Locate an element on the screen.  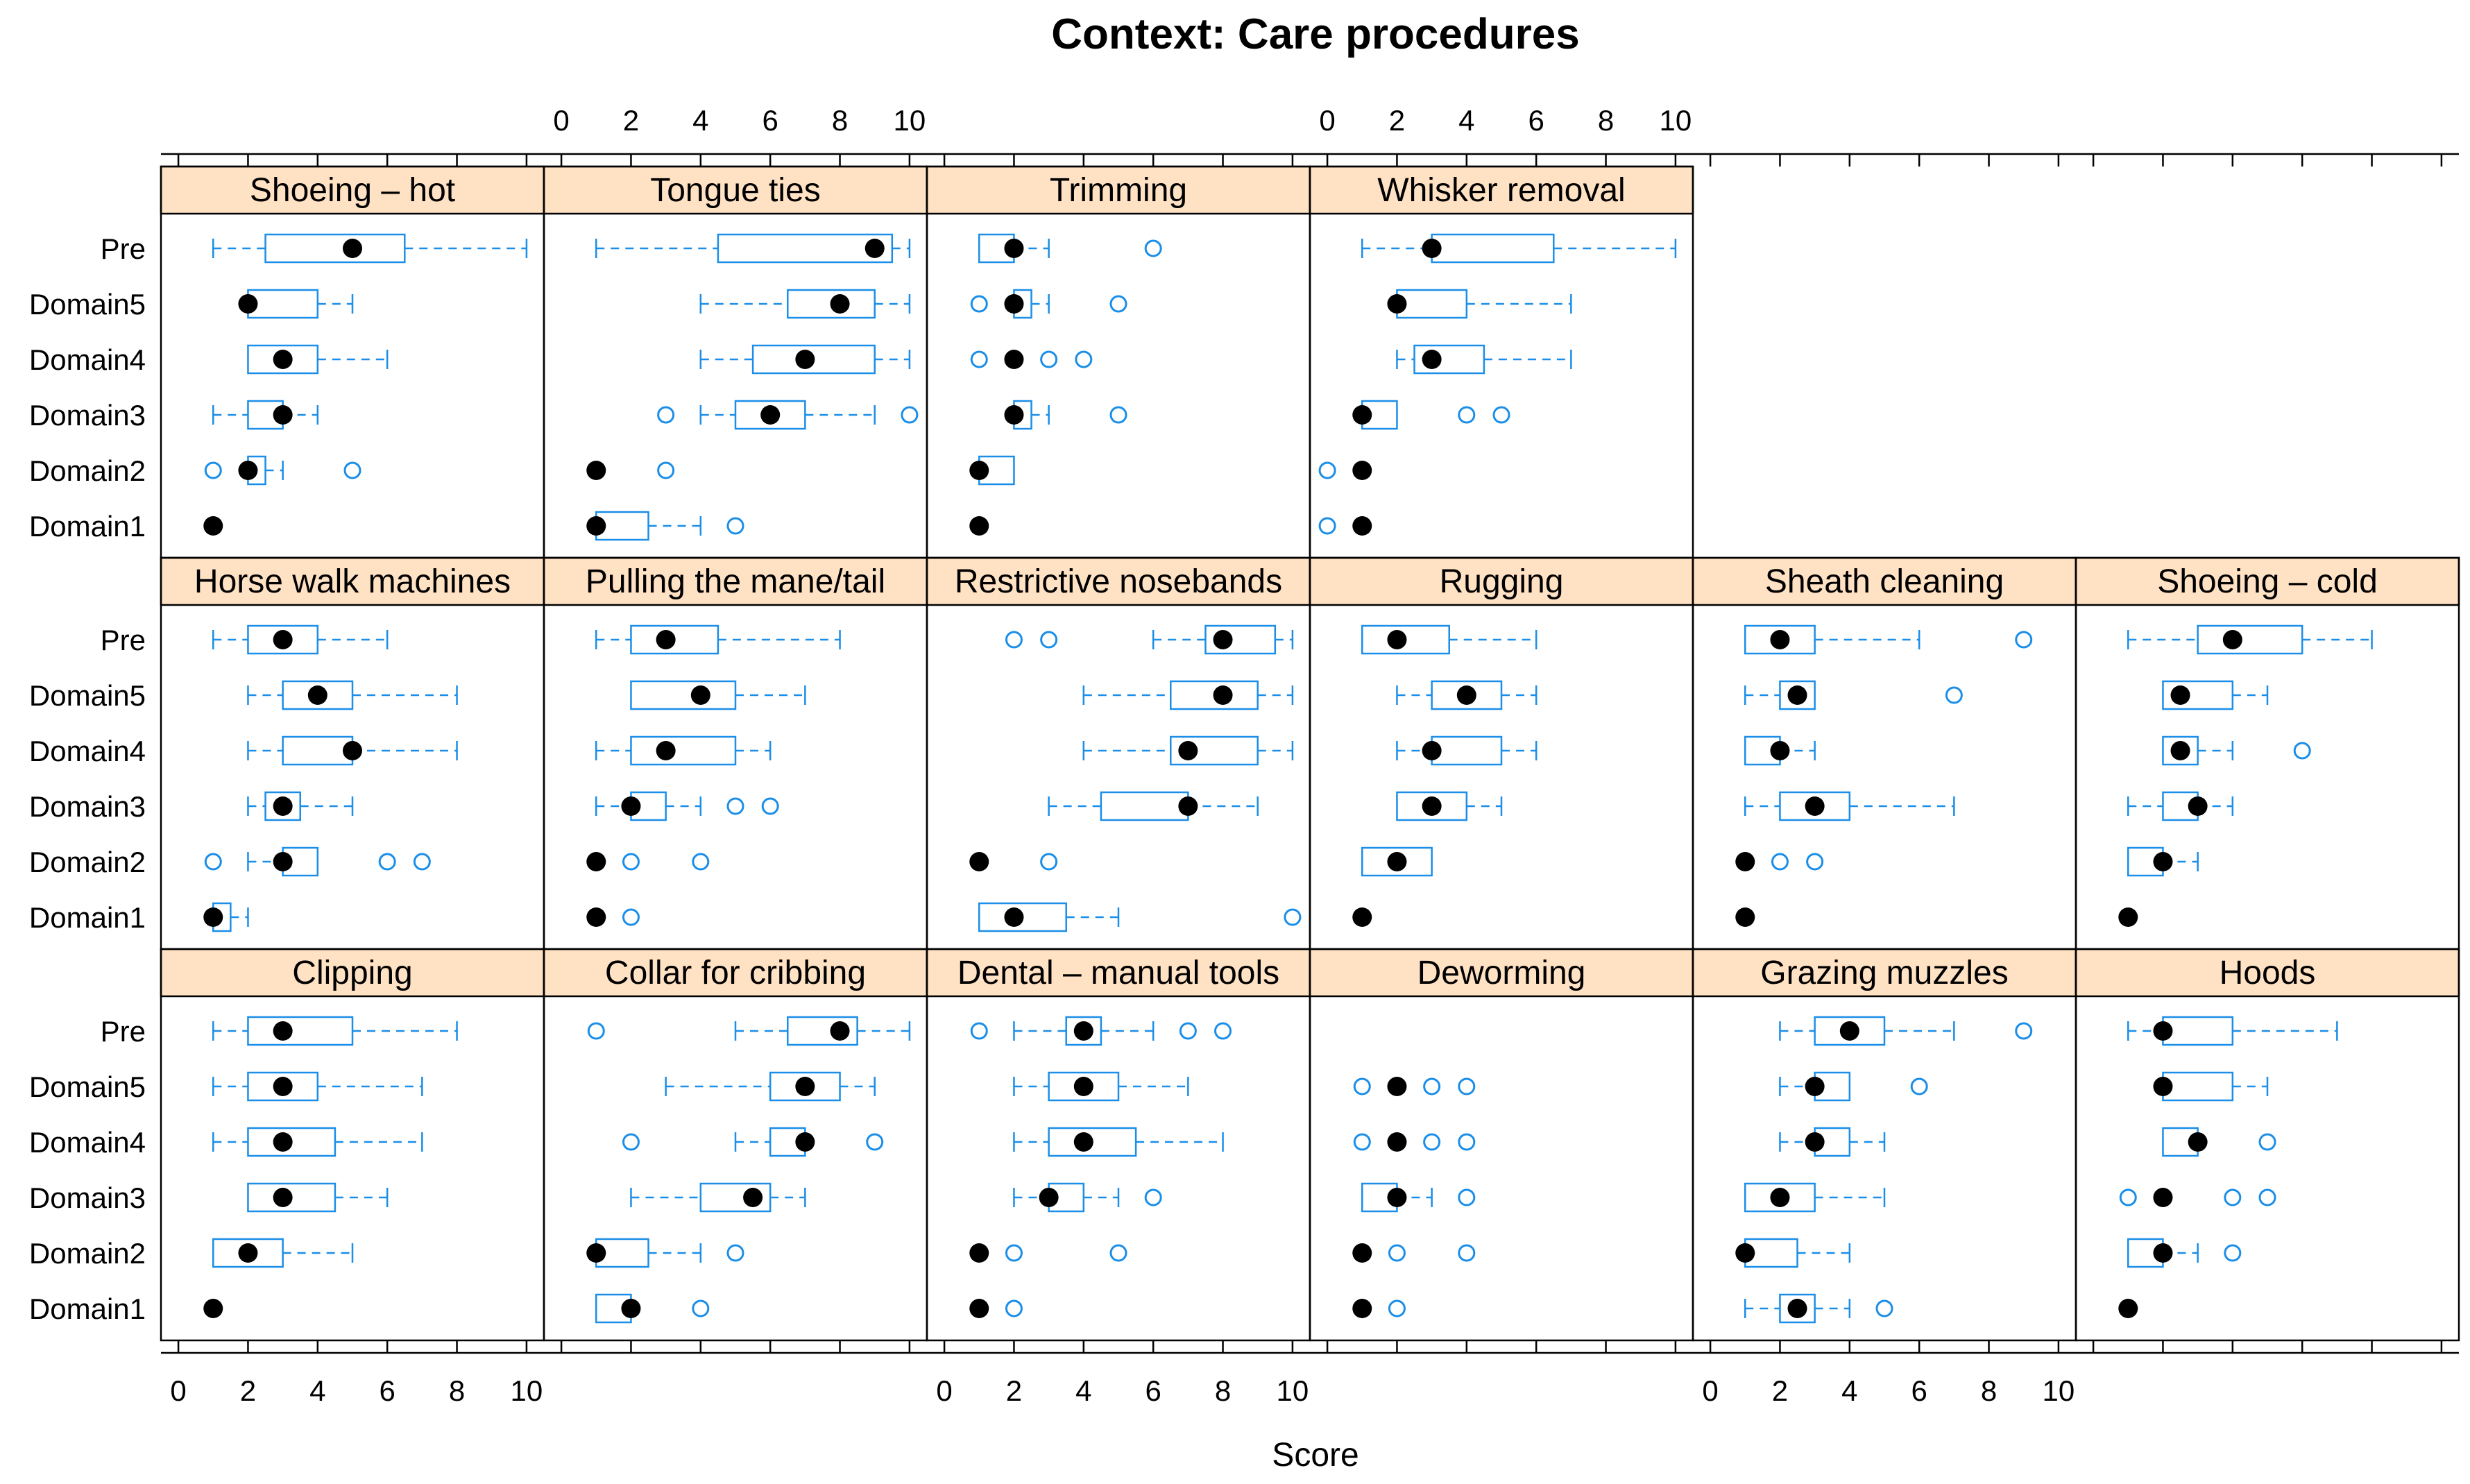
panel: Tongue ties is located at coordinates (735, 362).